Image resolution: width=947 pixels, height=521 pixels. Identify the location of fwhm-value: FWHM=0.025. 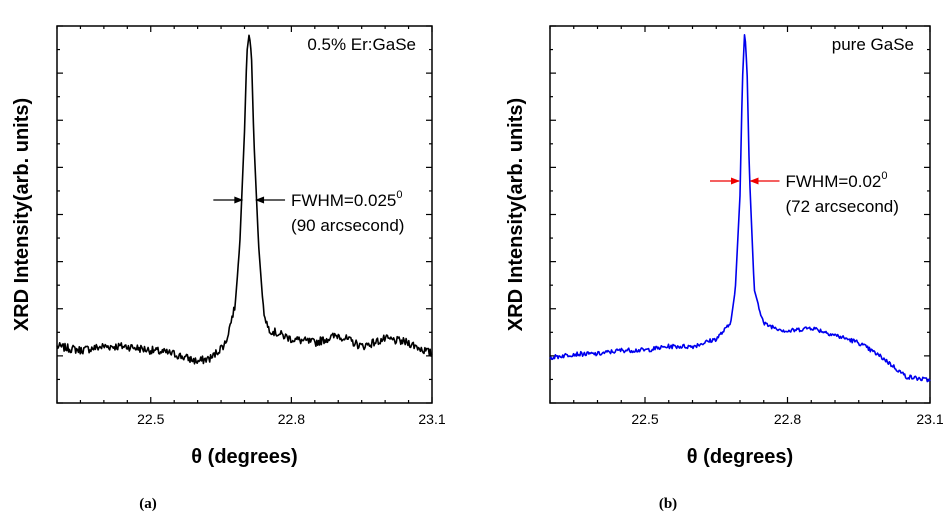
(343, 200).